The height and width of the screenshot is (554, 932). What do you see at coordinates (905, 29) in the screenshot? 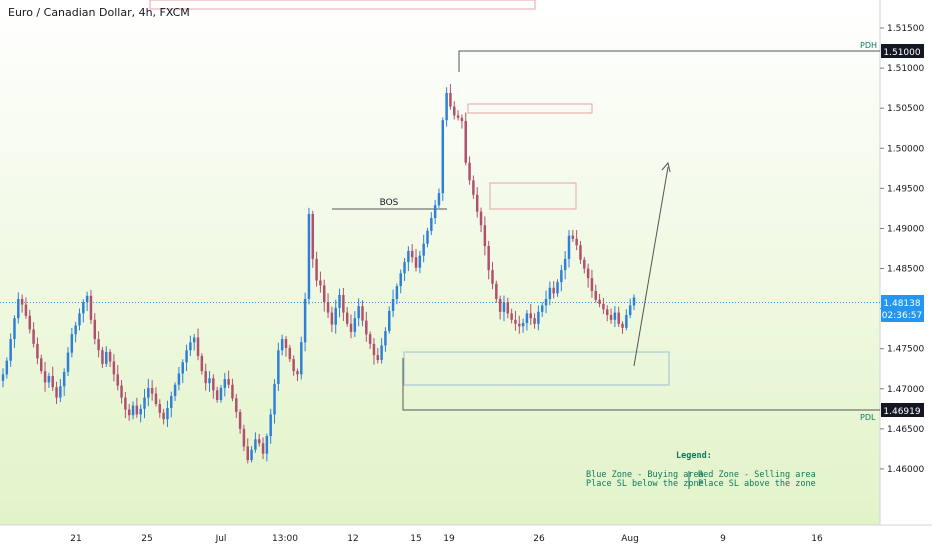
I see `price-tick-label: 1.51500` at bounding box center [905, 29].